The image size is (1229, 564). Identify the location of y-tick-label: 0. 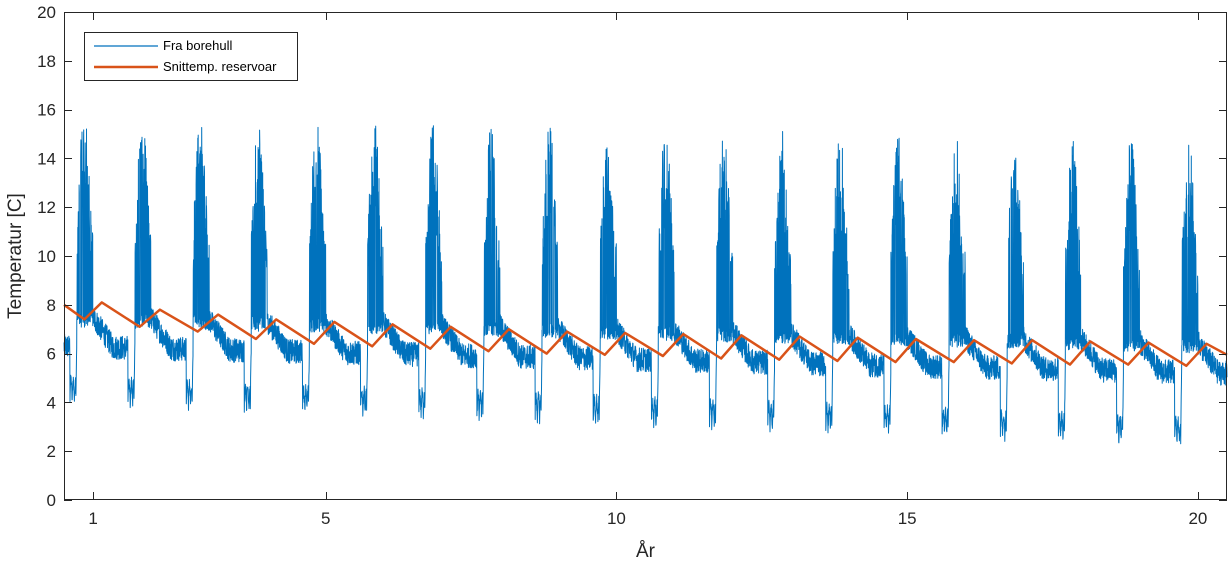
(51, 500).